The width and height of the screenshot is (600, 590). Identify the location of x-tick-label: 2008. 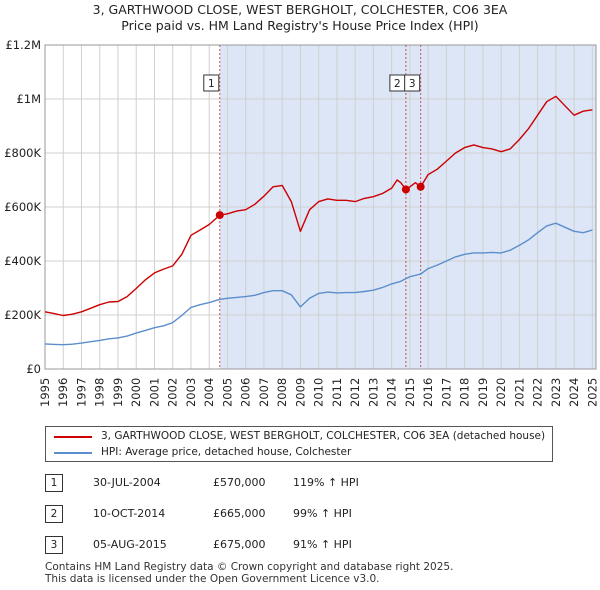
(282, 392).